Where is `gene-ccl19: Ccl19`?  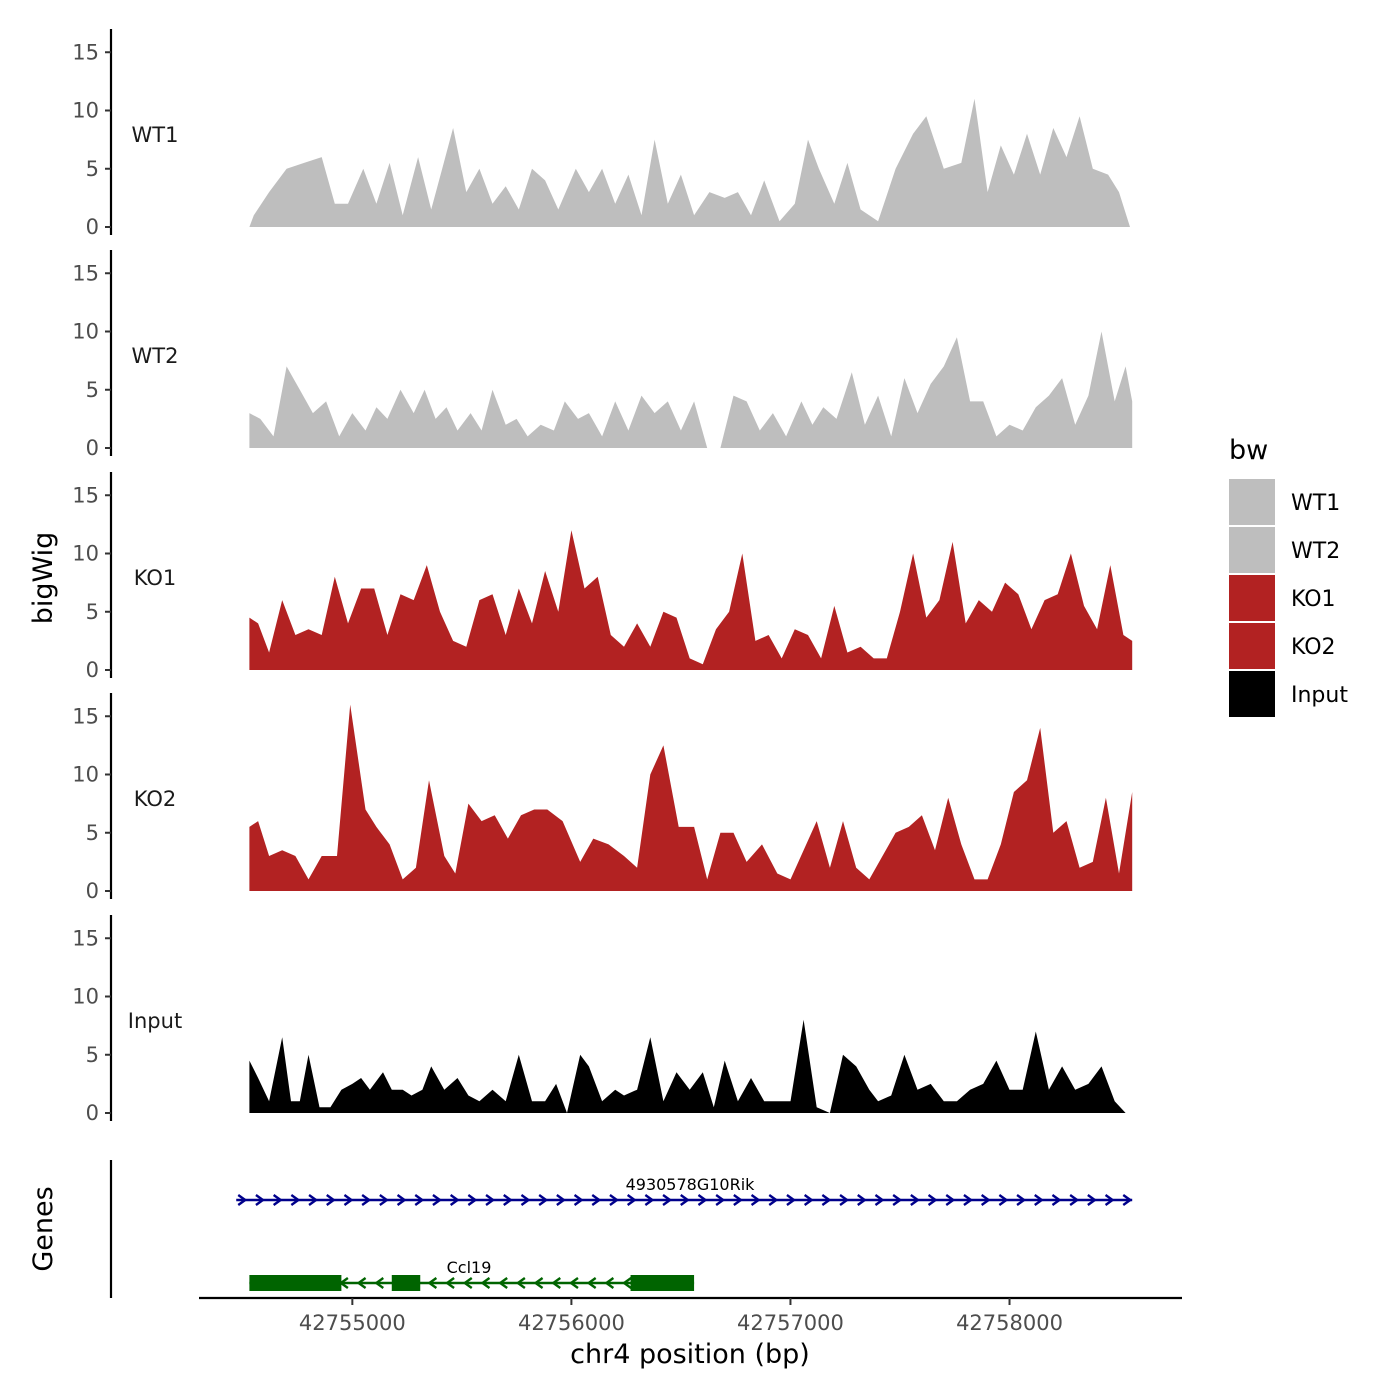
gene-ccl19: Ccl19 is located at coordinates (472, 1274).